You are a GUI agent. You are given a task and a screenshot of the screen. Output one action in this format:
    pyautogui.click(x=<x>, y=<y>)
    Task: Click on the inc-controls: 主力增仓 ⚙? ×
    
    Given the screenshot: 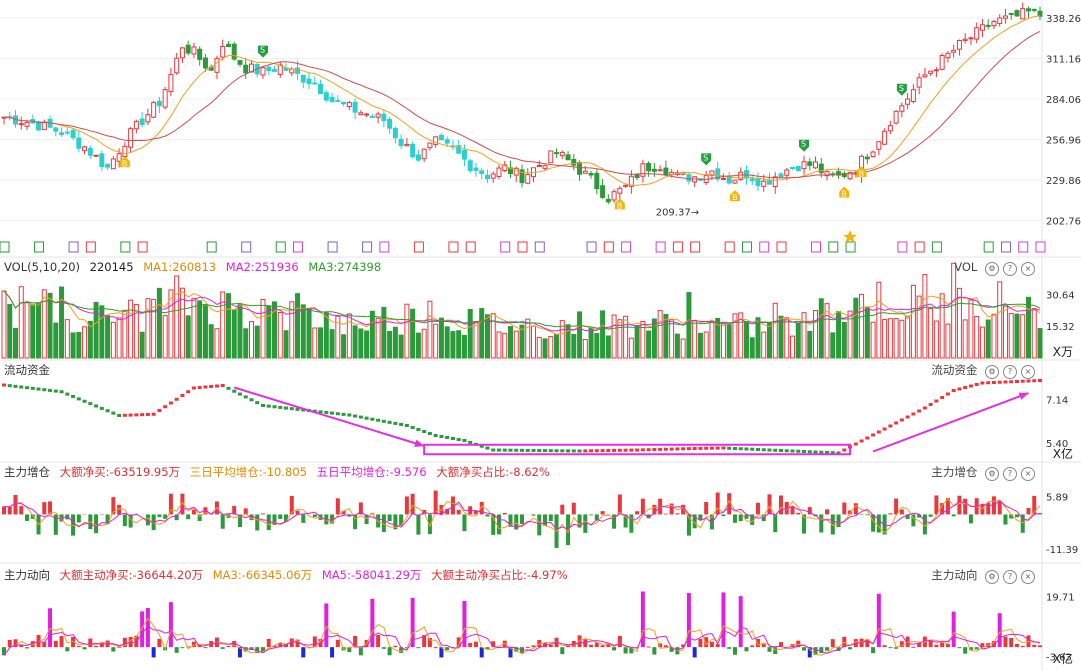 What is the action you would take?
    pyautogui.click(x=983, y=472)
    